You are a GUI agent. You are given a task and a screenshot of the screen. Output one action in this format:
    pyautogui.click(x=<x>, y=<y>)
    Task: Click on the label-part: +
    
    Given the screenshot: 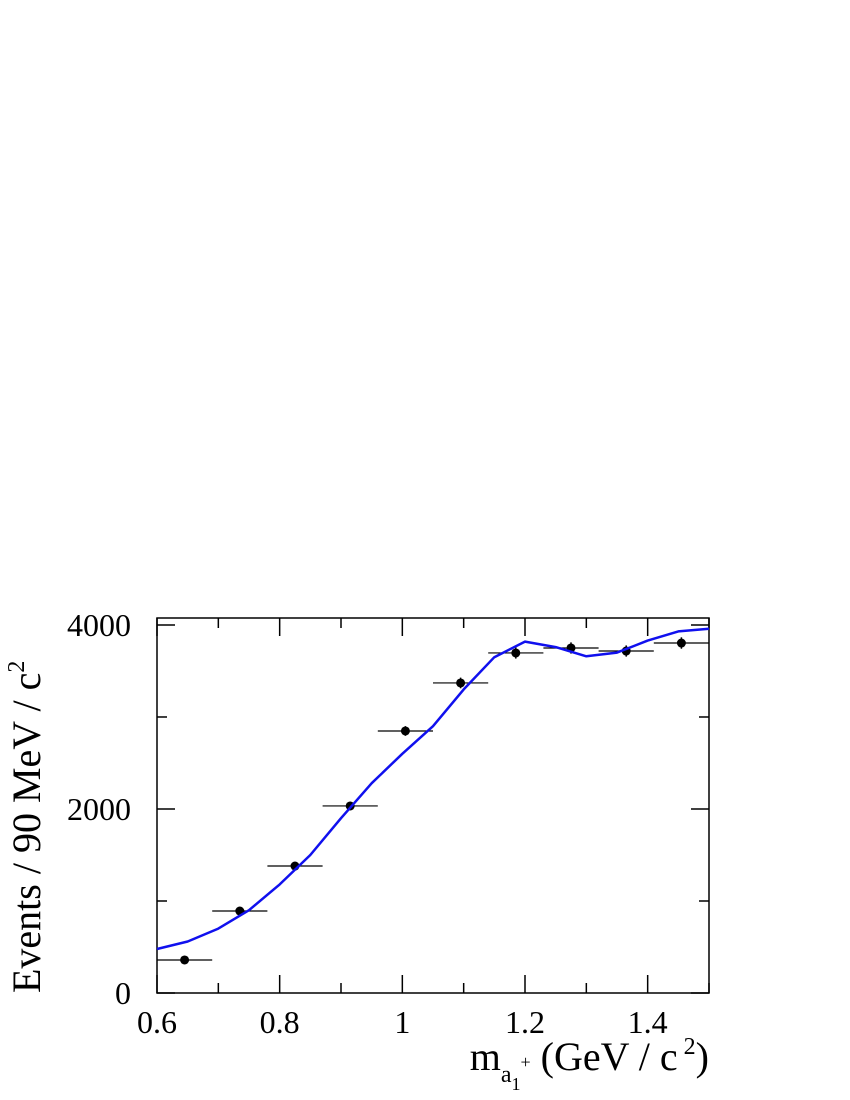 What is the action you would take?
    pyautogui.click(x=526, y=1062)
    